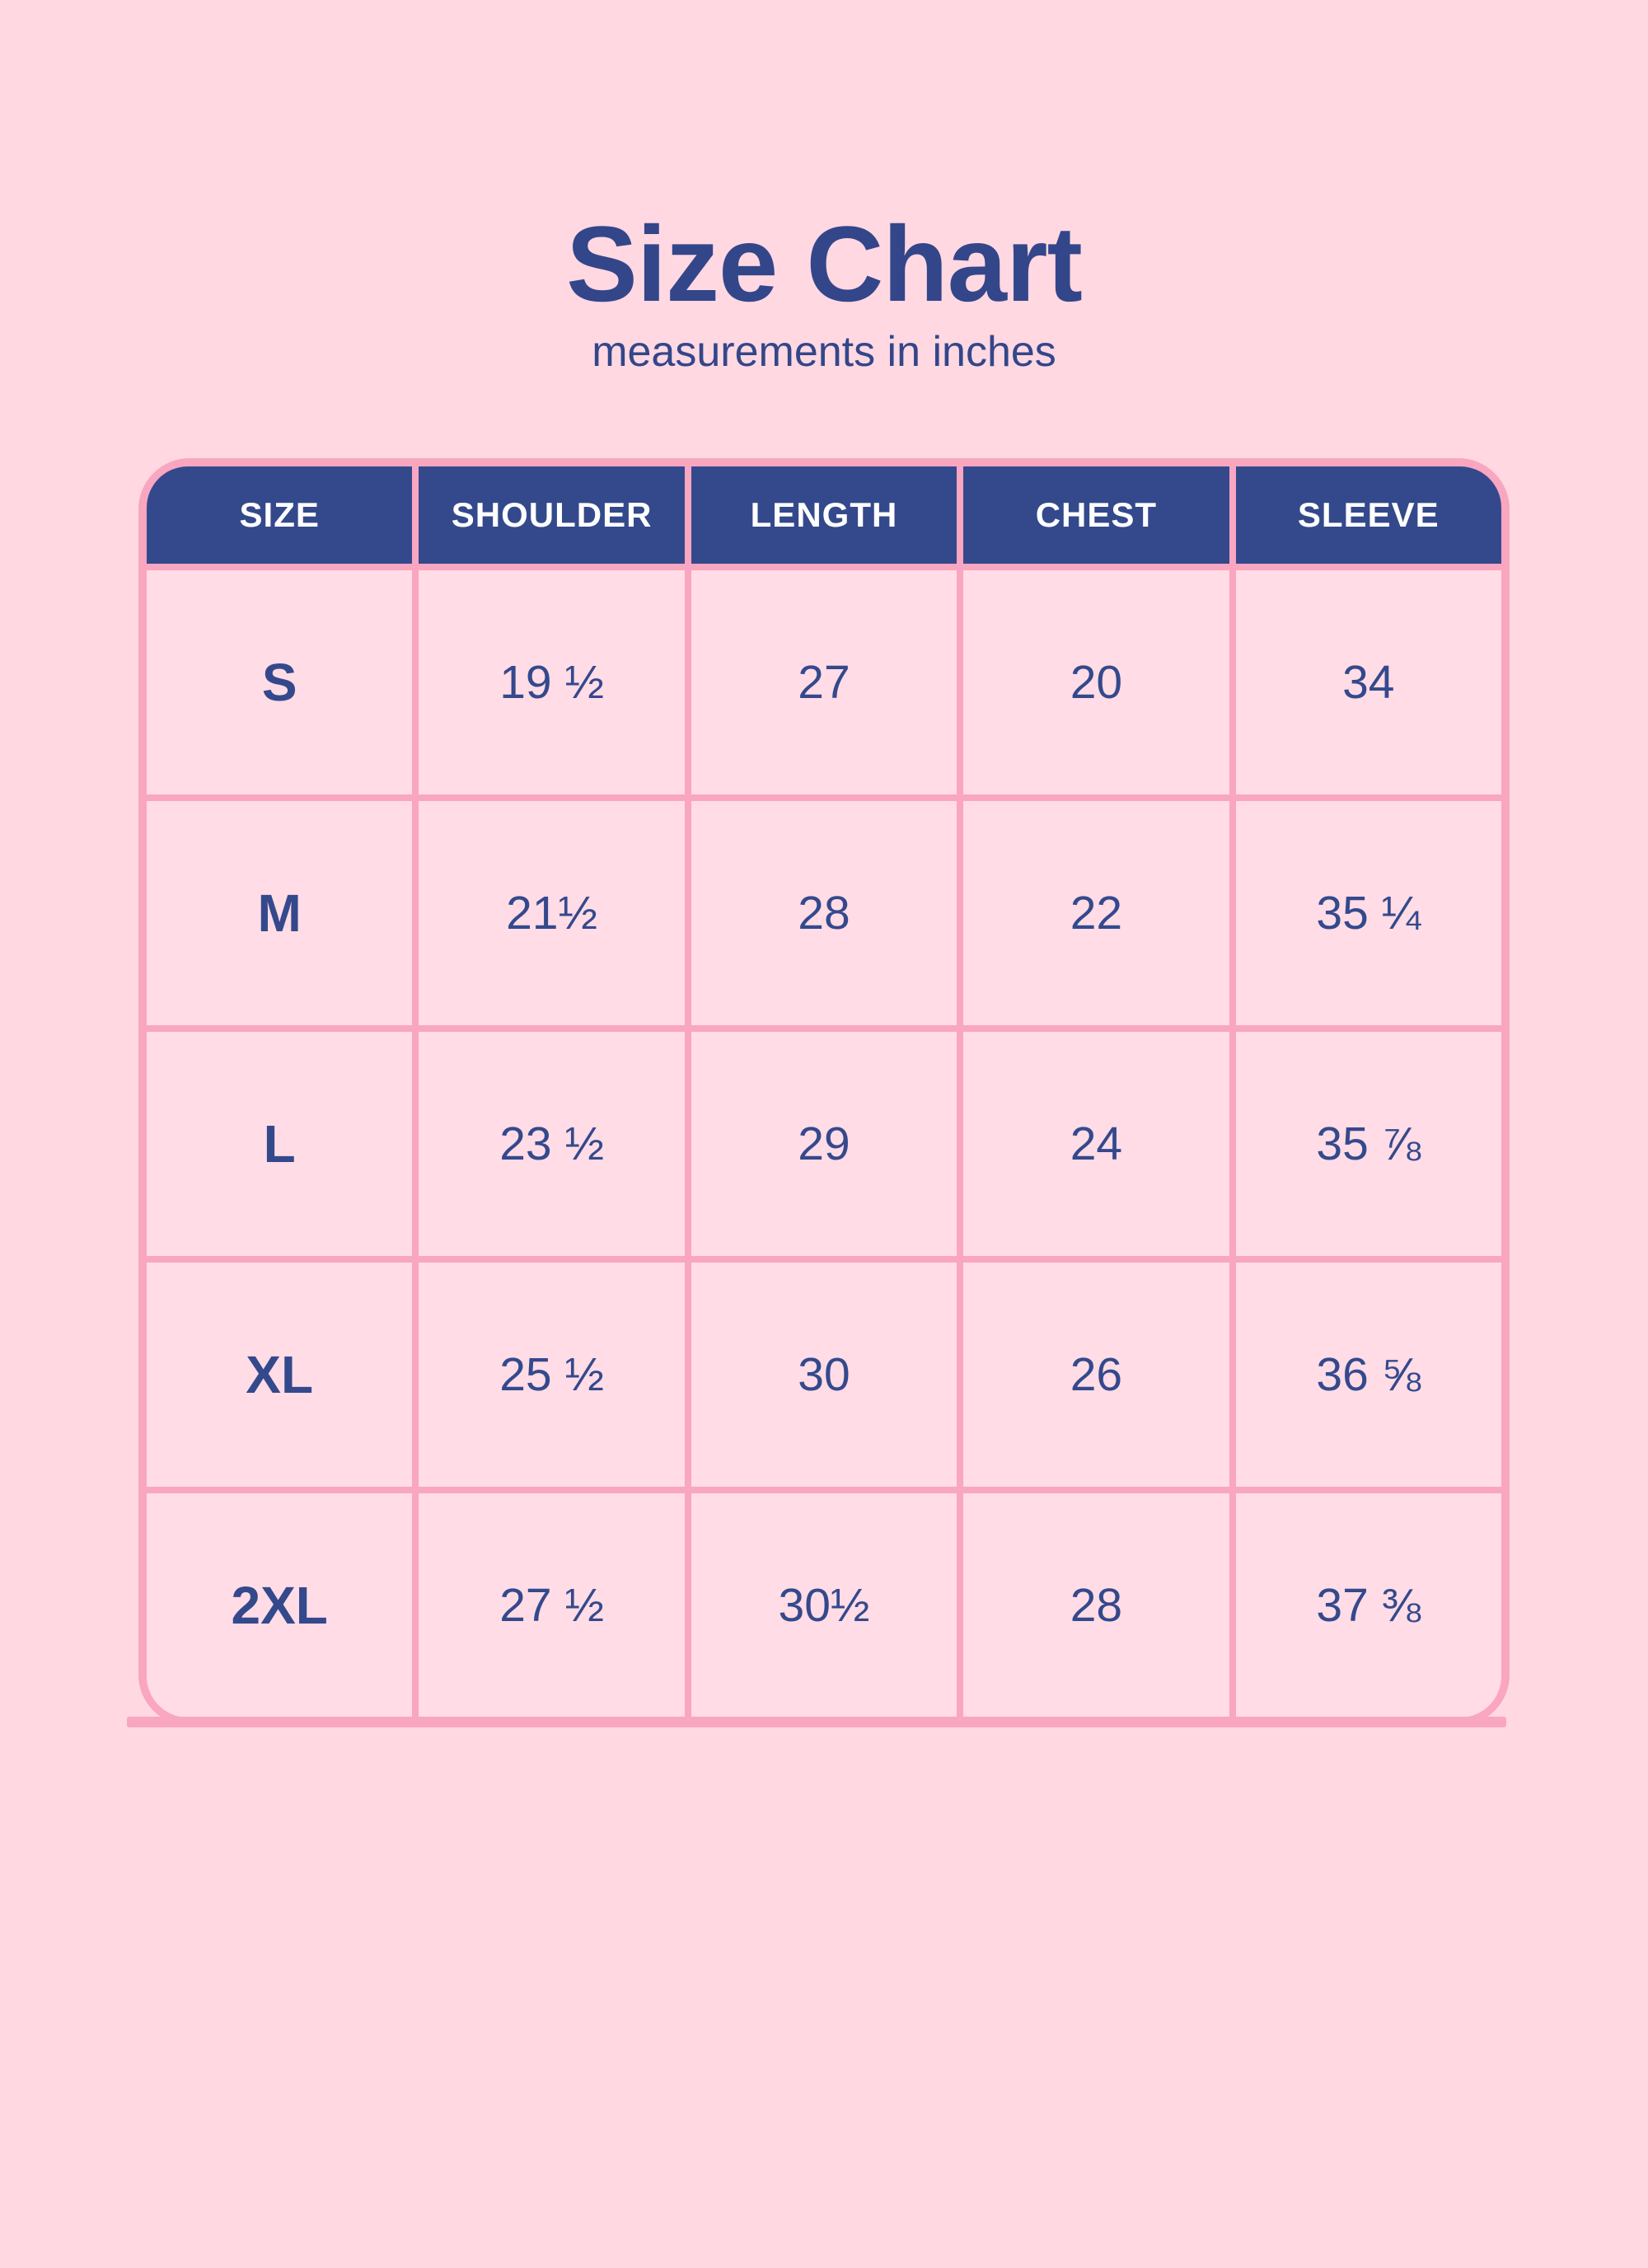  What do you see at coordinates (280, 1374) in the screenshot?
I see `size-cell: XL` at bounding box center [280, 1374].